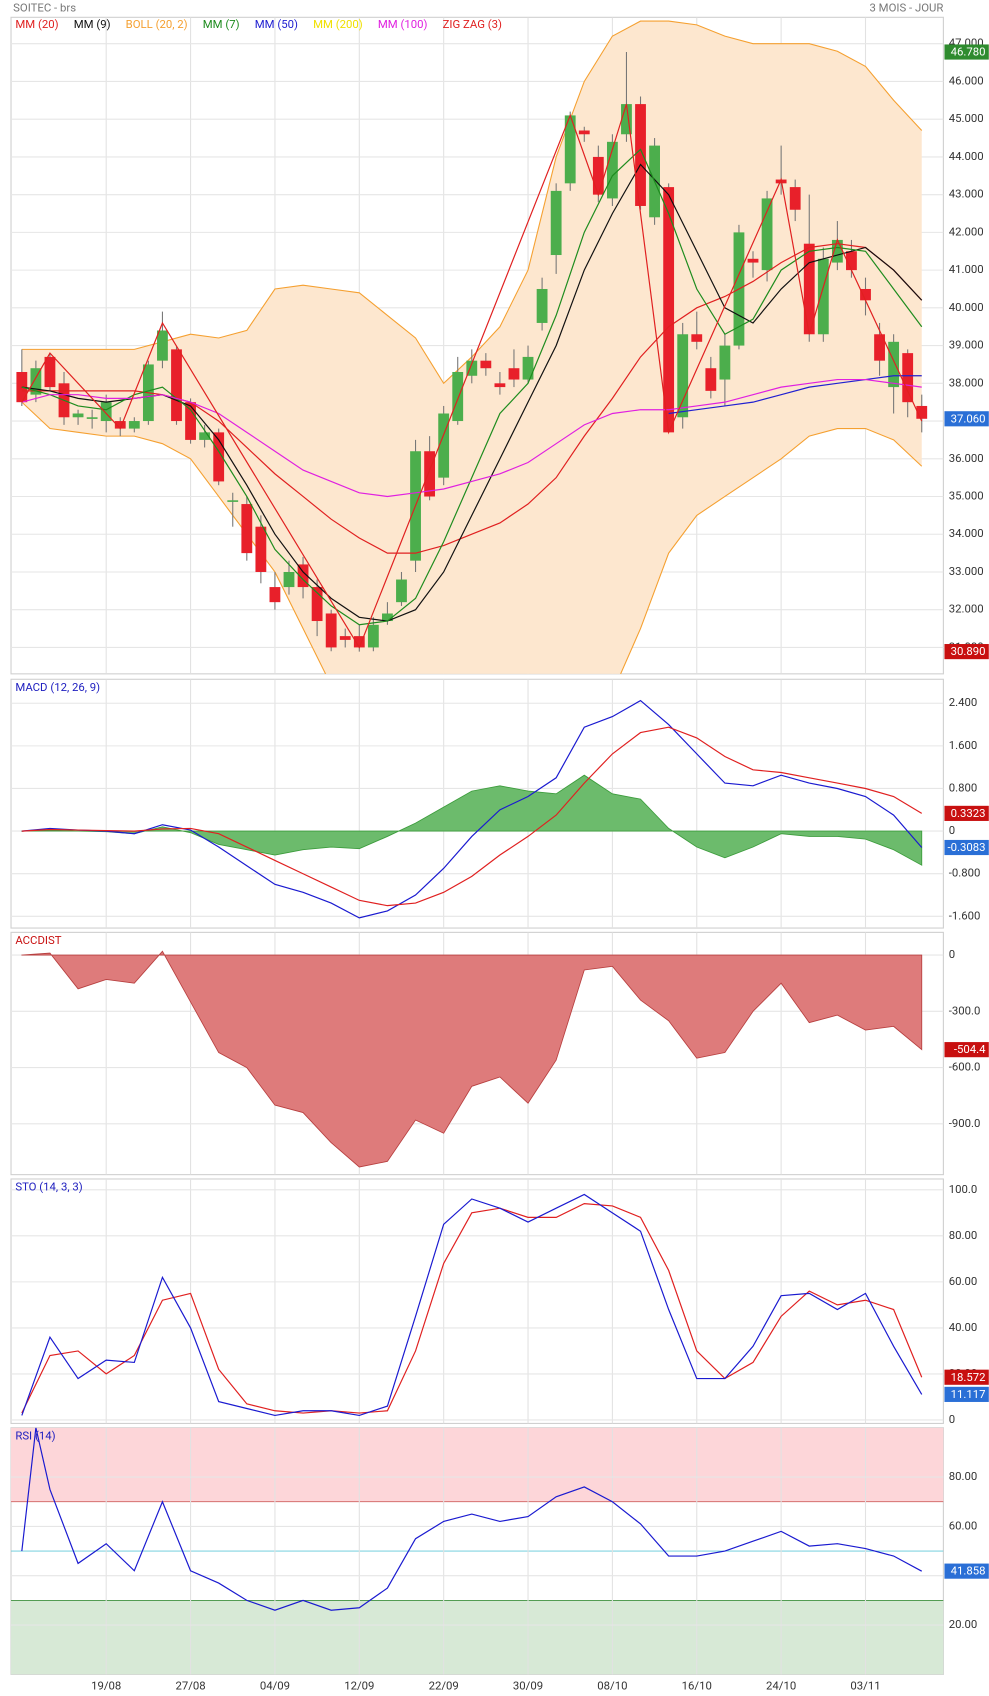 The width and height of the screenshot is (989, 1696). Describe the element at coordinates (965, 1123) in the screenshot. I see `y-tick-label: -900.0` at that location.